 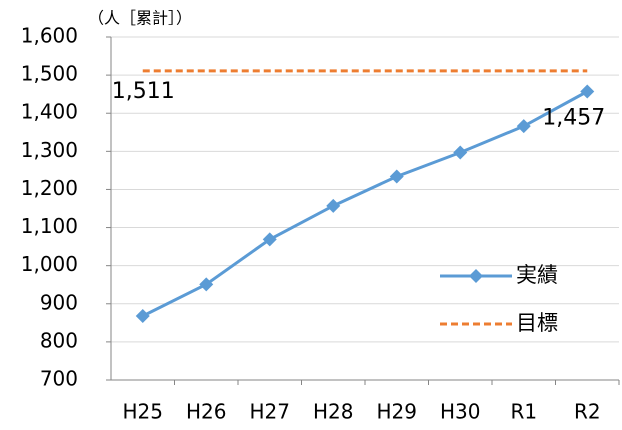 I want to click on y-tick-label: 900, so click(x=59, y=302).